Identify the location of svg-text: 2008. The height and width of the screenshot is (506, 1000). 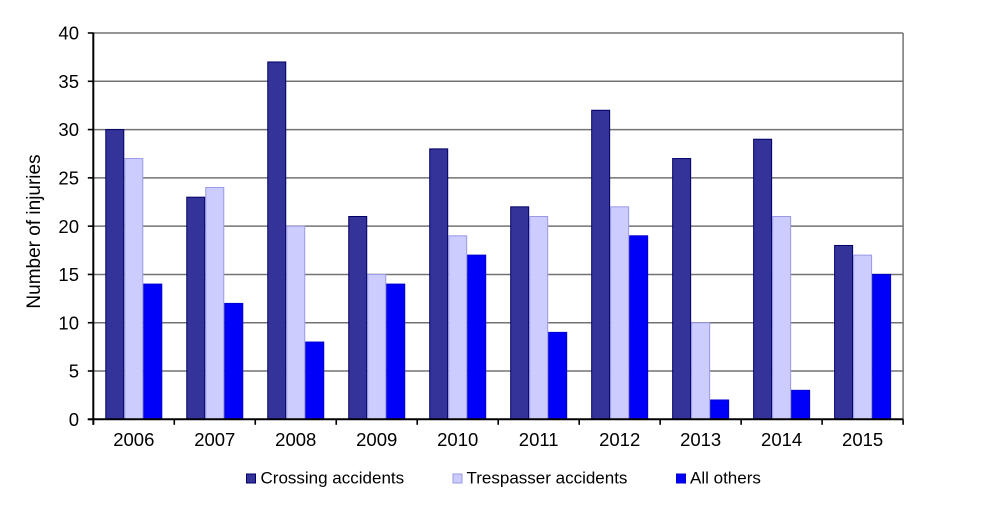
(295, 439).